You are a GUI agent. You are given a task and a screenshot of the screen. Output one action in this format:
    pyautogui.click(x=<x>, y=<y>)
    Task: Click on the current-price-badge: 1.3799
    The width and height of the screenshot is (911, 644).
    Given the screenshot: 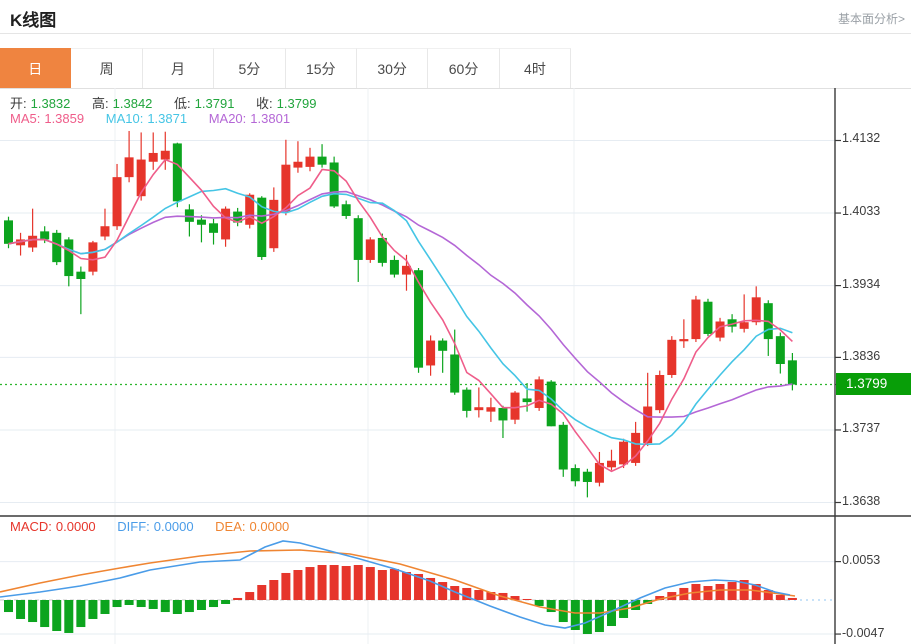 What is the action you would take?
    pyautogui.click(x=873, y=384)
    